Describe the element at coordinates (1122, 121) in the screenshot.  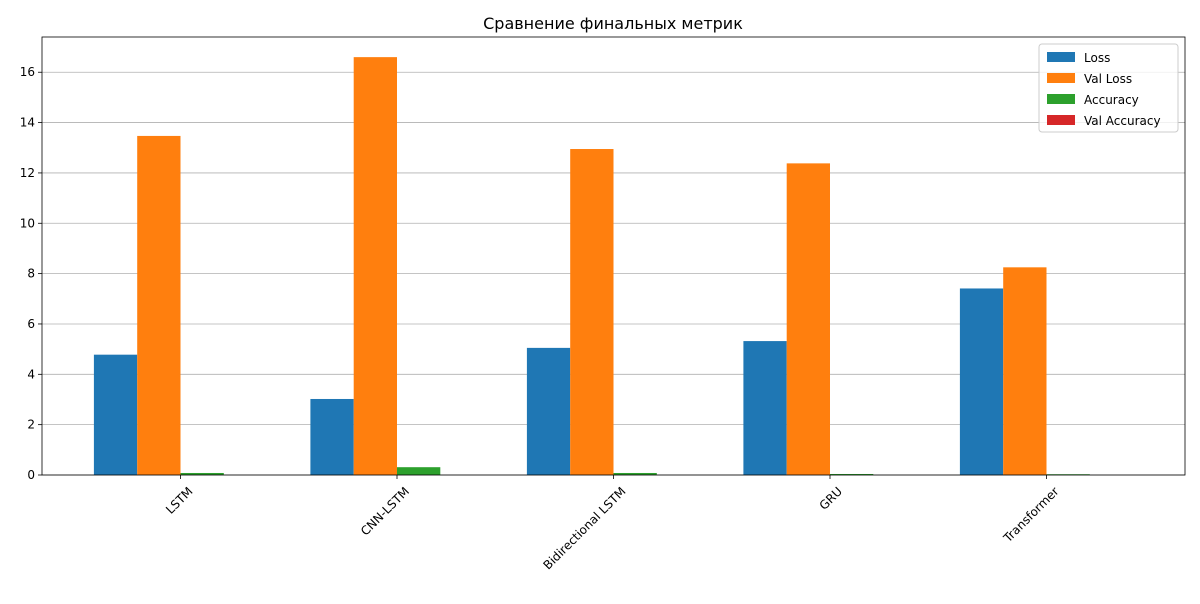
I see `legend-label-val-accuracy: Val Accuracy` at that location.